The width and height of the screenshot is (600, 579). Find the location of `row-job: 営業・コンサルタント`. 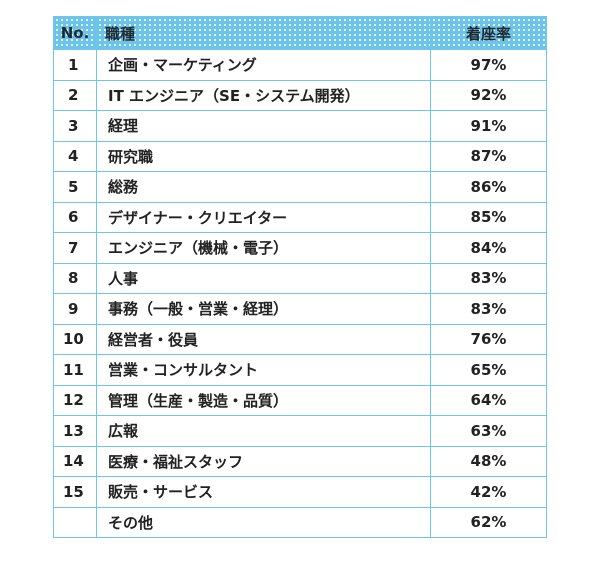

row-job: 営業・コンサルタント is located at coordinates (263, 370).